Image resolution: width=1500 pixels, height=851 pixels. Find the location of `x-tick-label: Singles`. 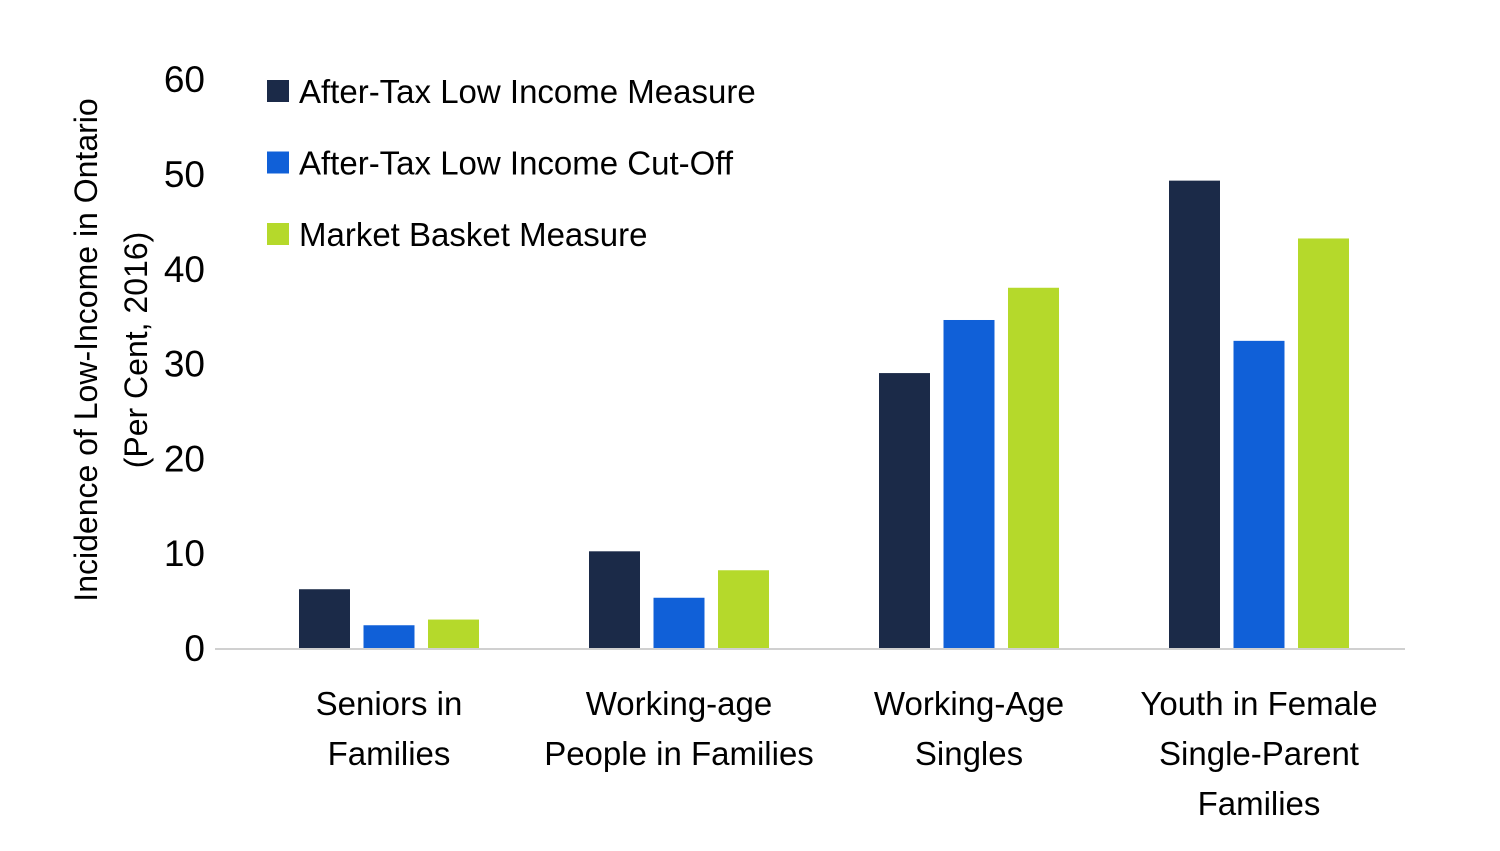

x-tick-label: Singles is located at coordinates (969, 753).